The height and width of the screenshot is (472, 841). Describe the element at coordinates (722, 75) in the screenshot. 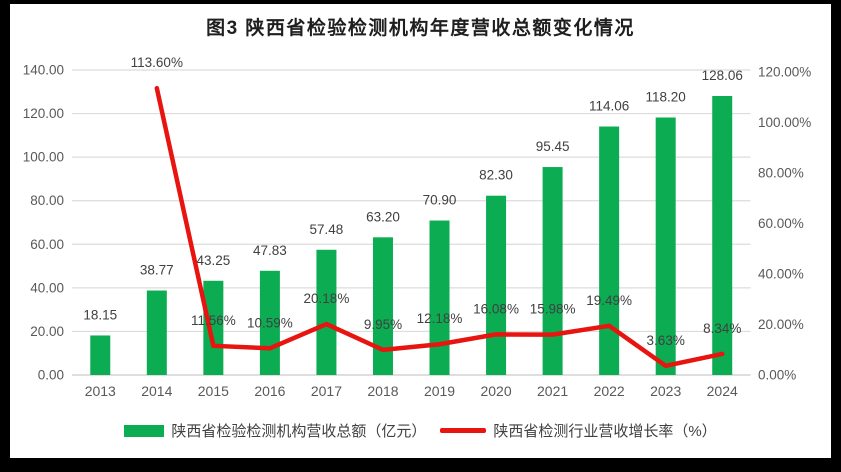

I see `bar-value-label: 128.06` at that location.